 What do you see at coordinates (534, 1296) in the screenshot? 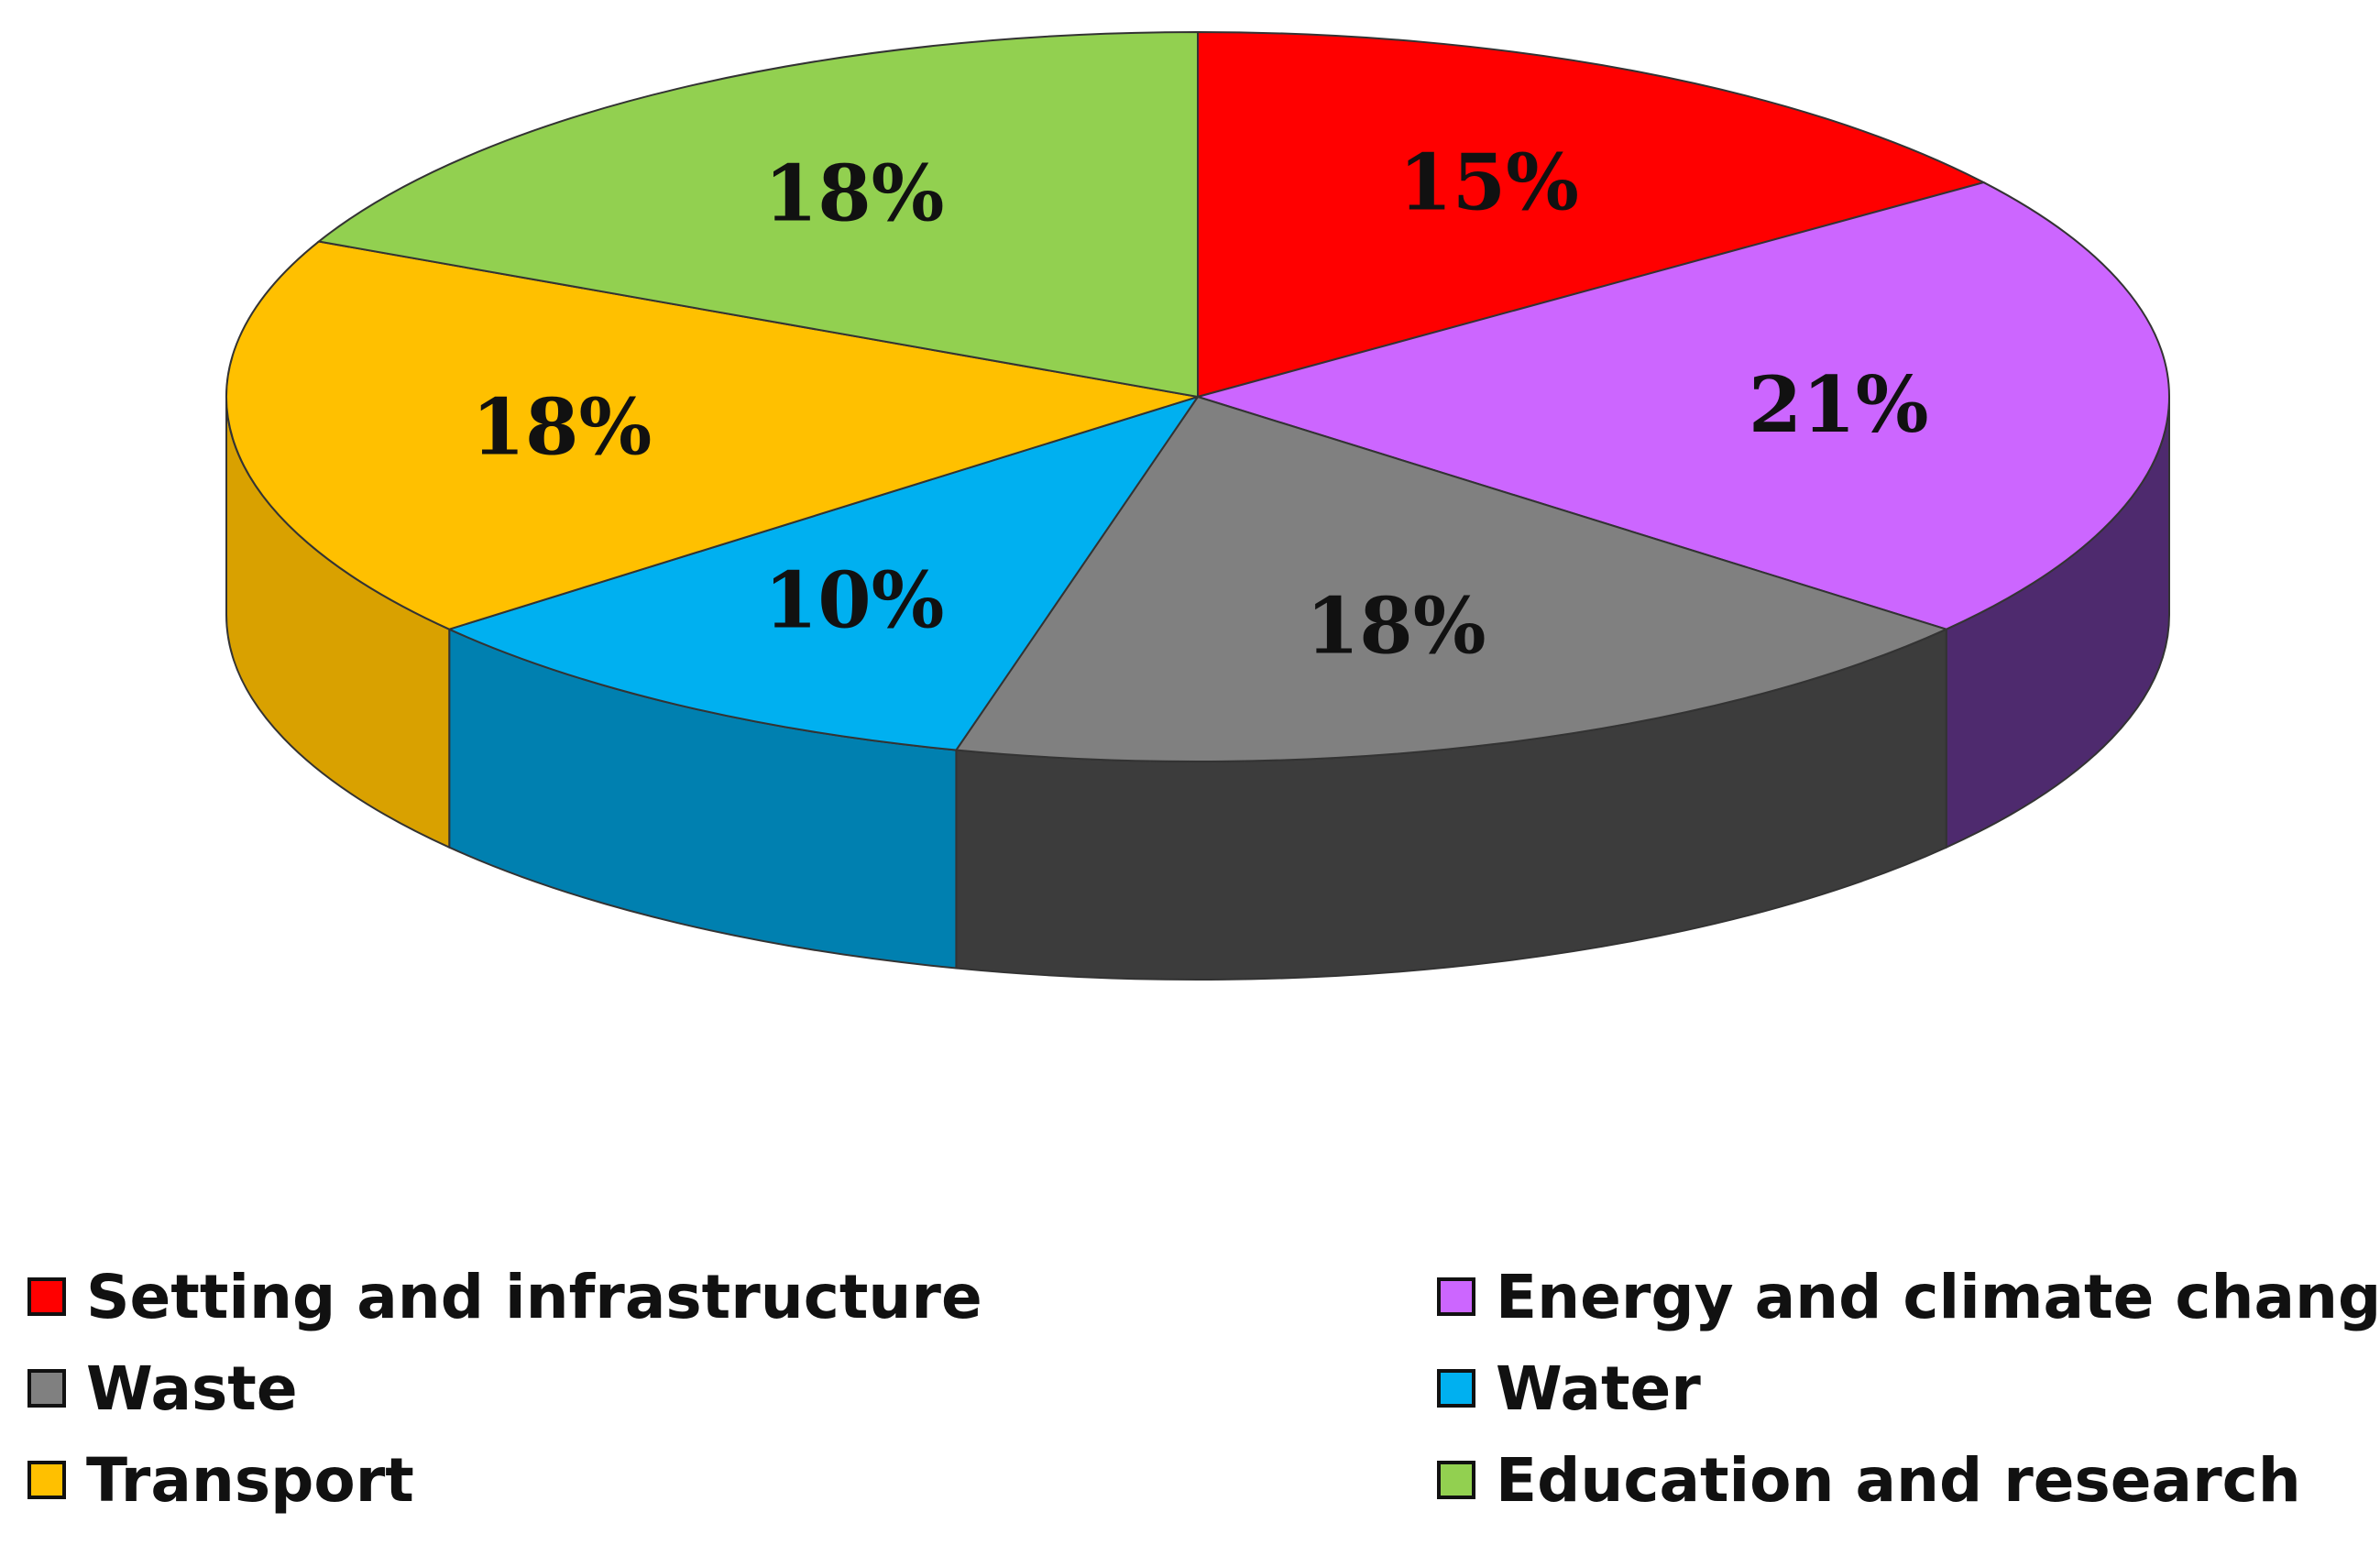
I see `legend-label: Setting and infrastructure` at bounding box center [534, 1296].